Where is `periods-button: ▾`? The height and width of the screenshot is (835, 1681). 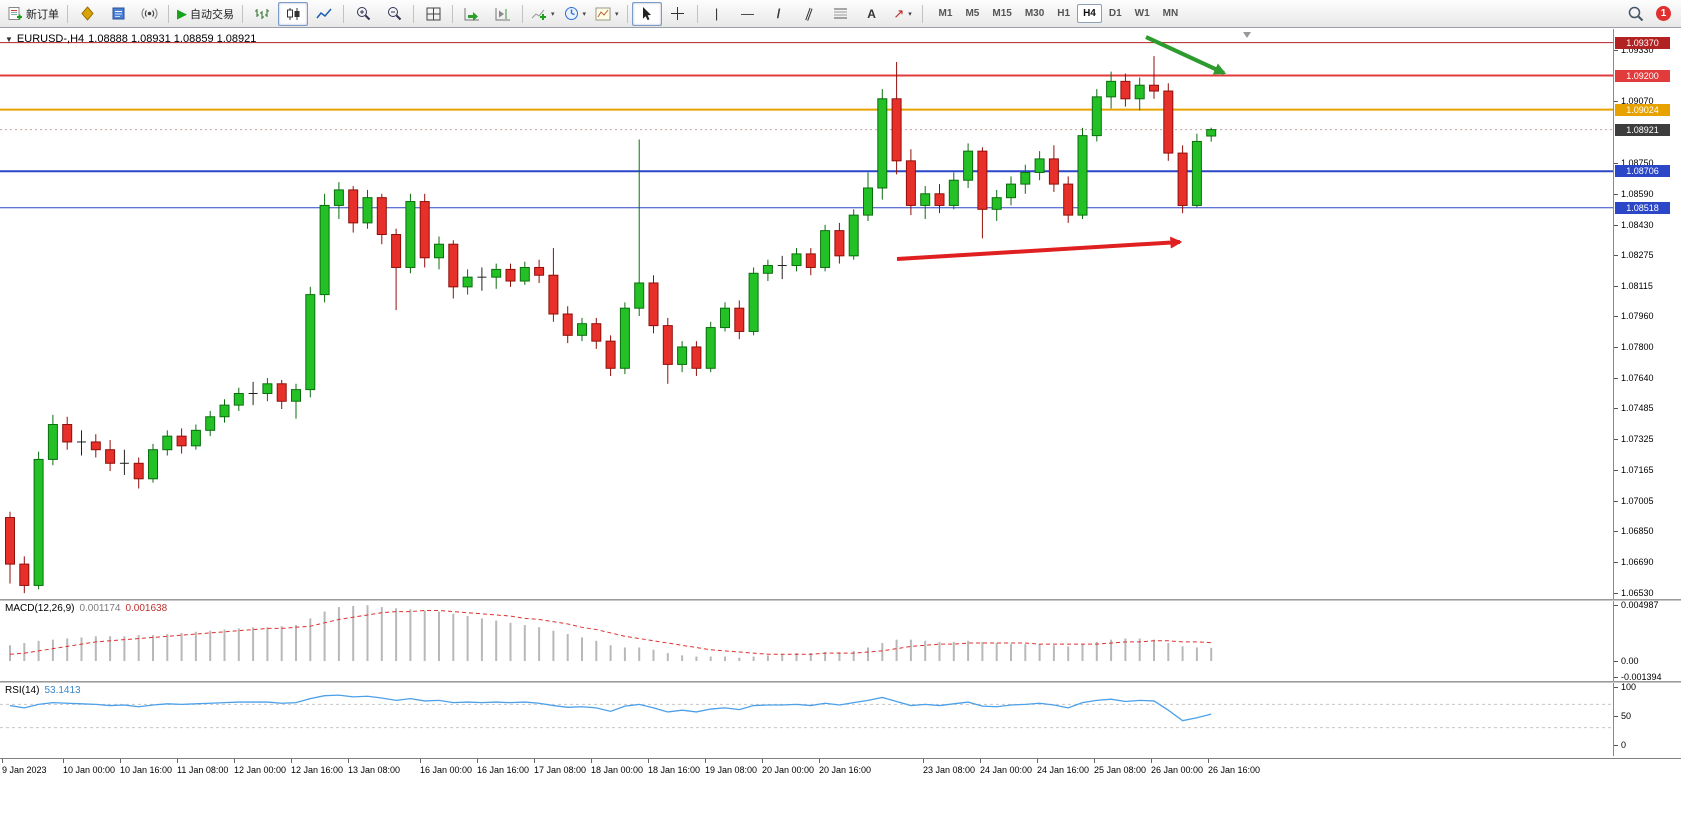
periods-button: ▾ is located at coordinates (575, 14).